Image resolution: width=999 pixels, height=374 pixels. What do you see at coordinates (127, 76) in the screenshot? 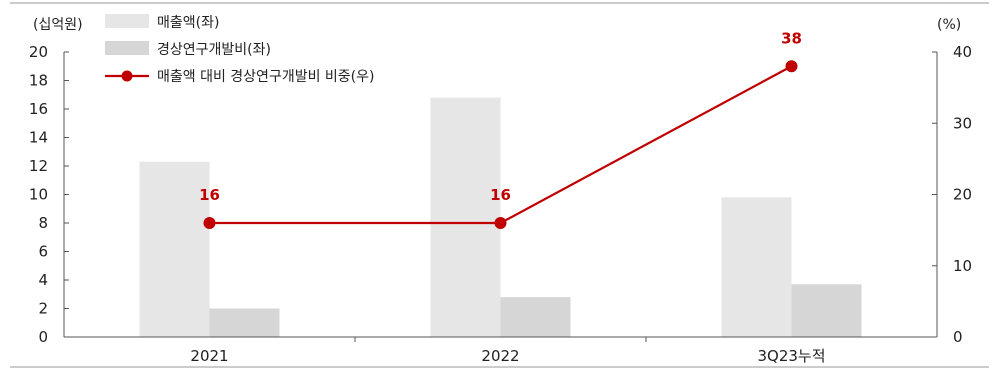
I see `legend-marker-ratio` at bounding box center [127, 76].